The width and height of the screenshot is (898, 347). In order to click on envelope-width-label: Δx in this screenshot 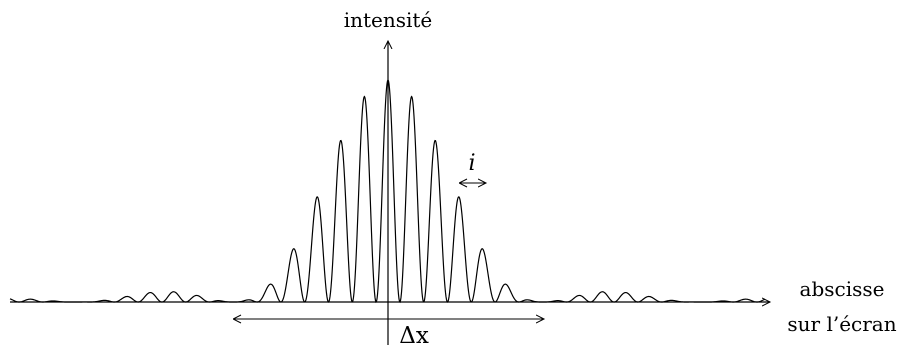, I will do `click(414, 335)`.